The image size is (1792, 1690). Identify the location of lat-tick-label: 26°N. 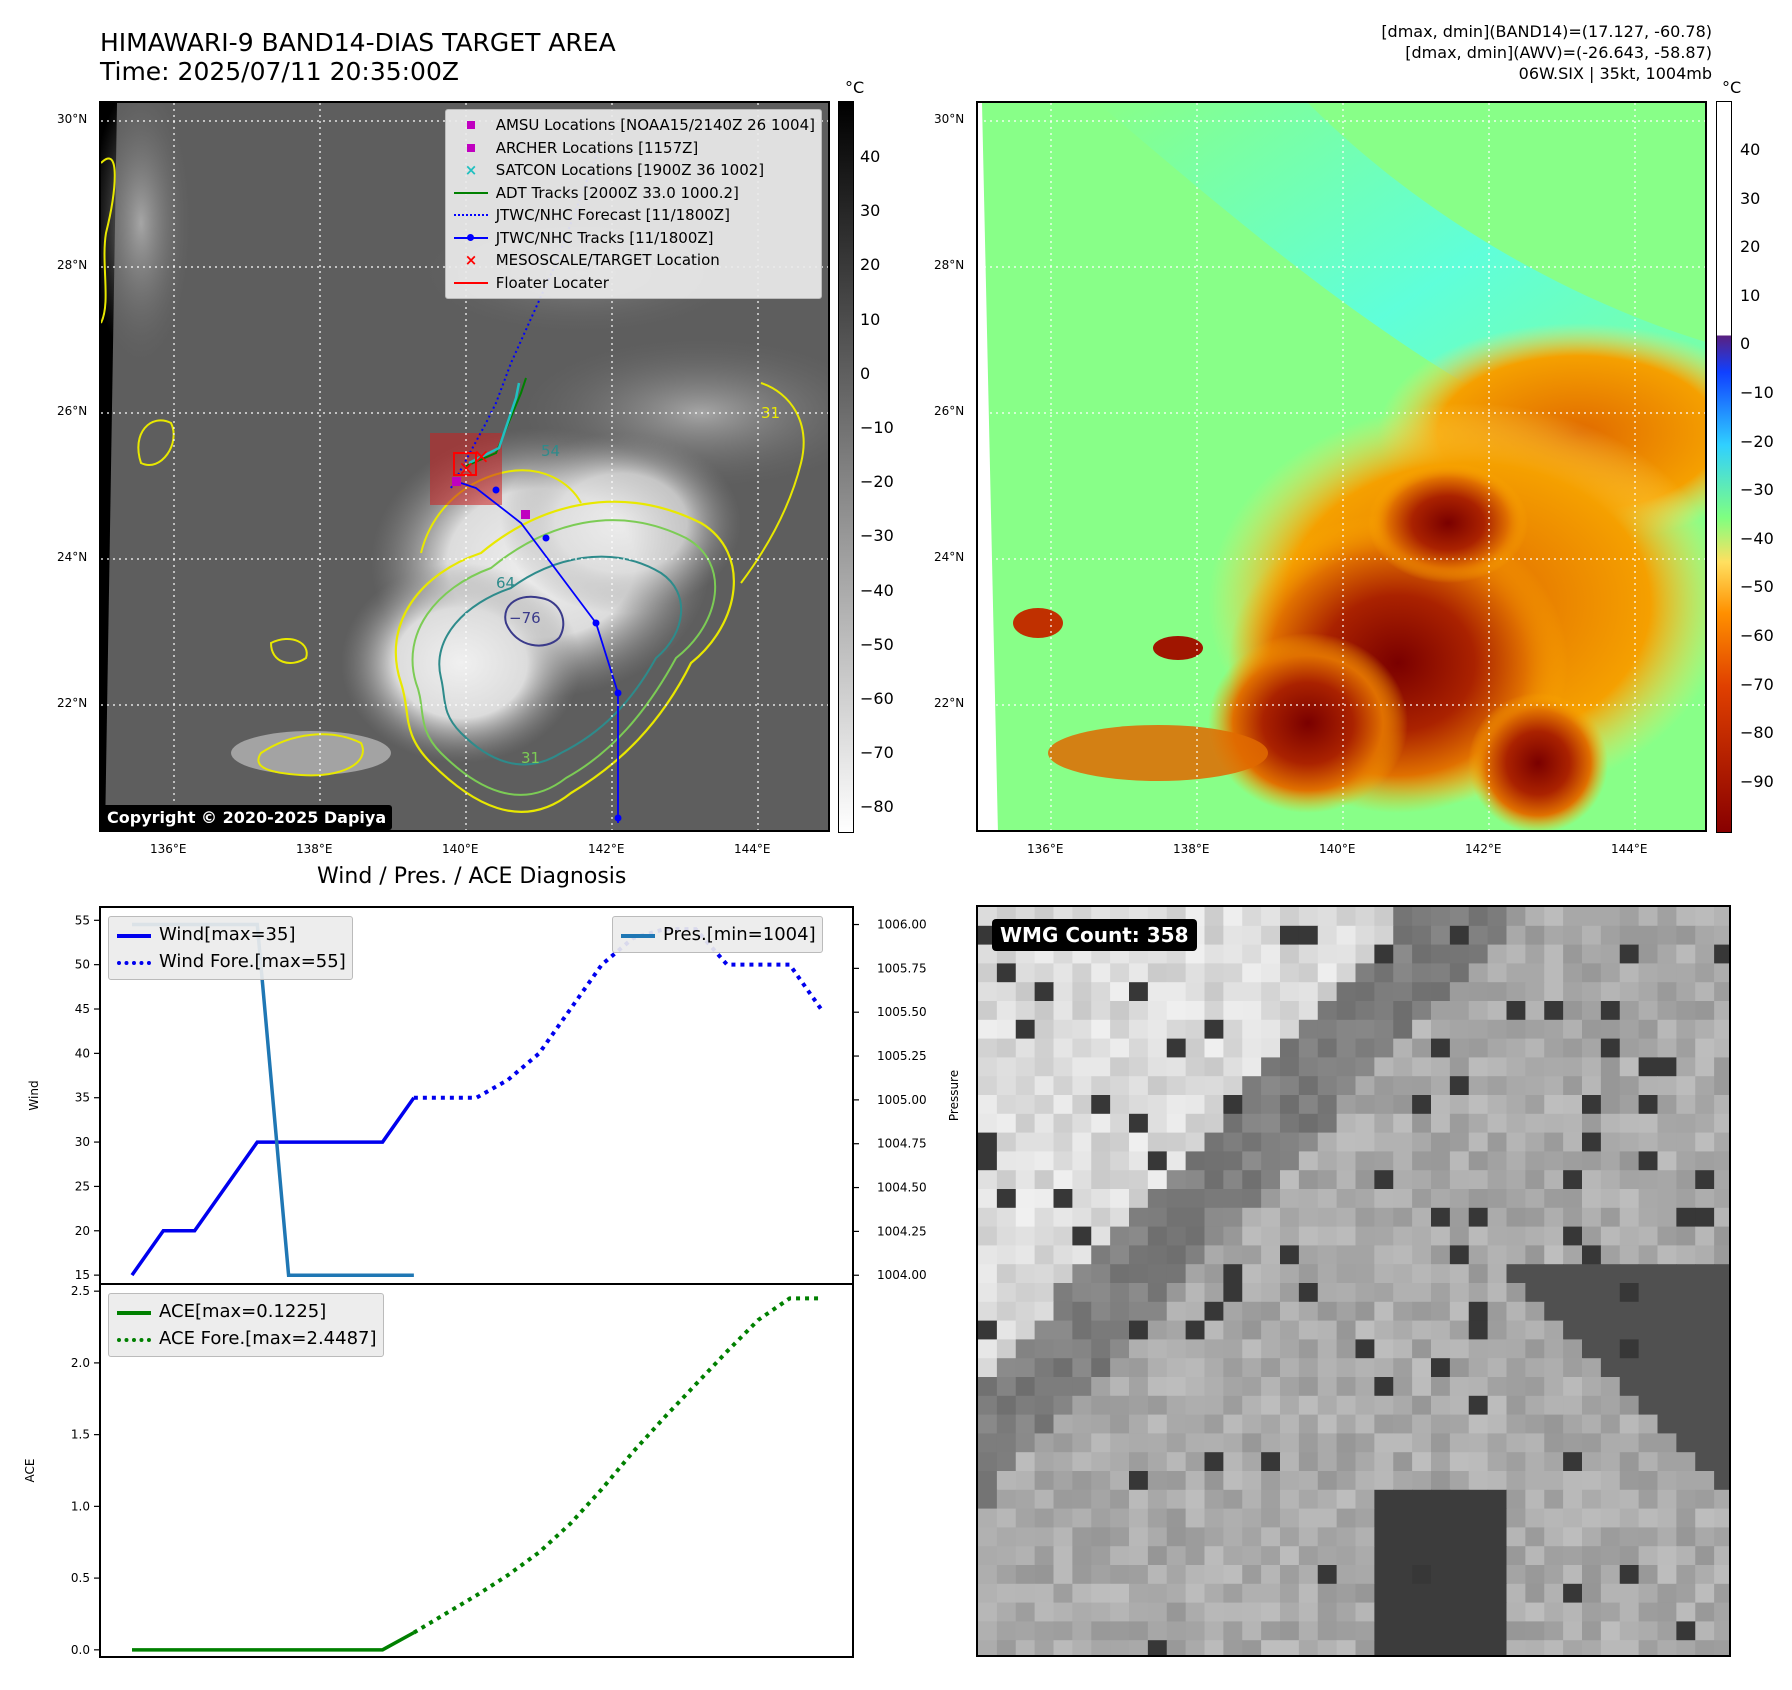
(72, 411).